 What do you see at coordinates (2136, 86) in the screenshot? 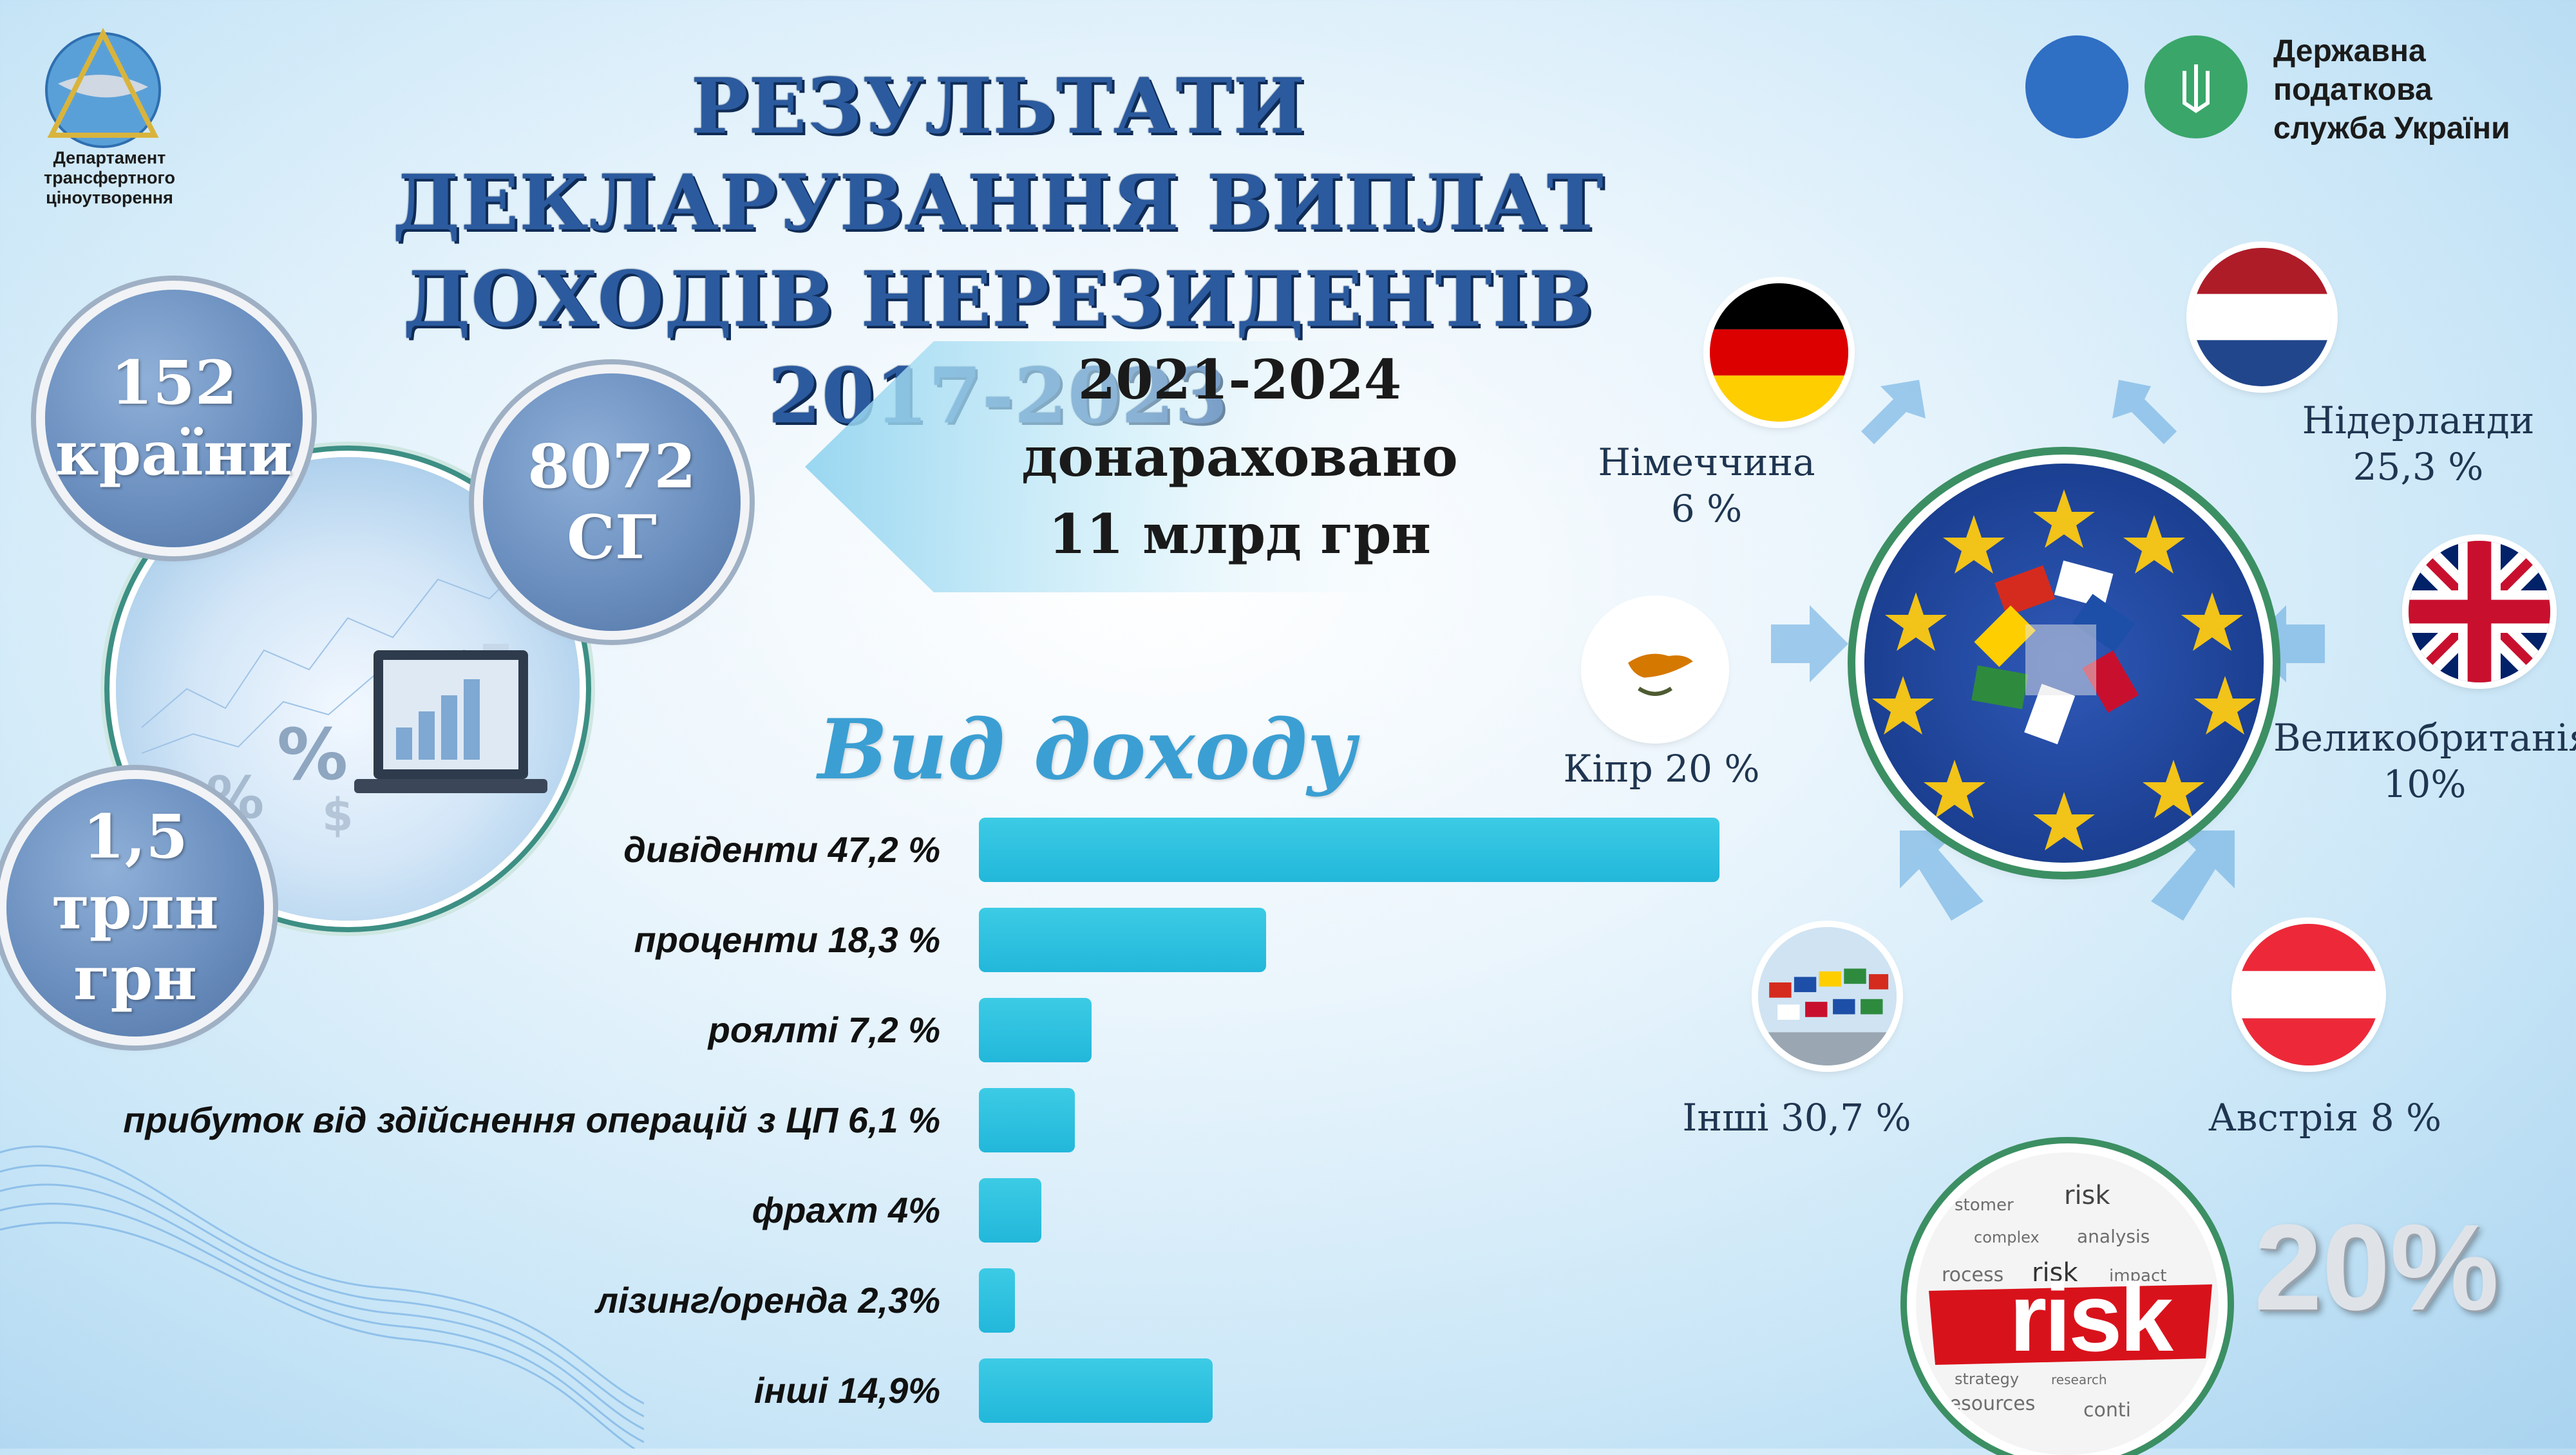
I see `agency-logo` at bounding box center [2136, 86].